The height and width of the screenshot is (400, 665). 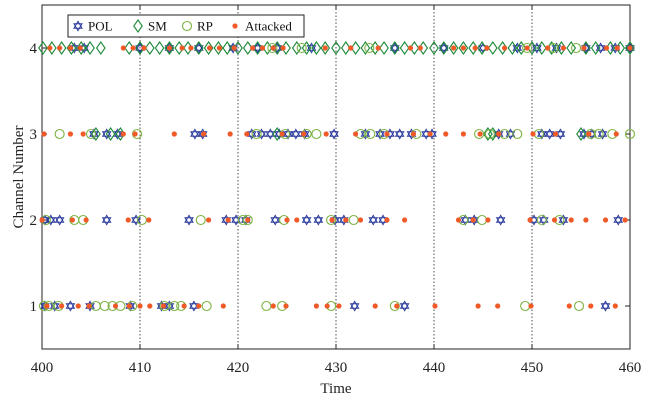 What do you see at coordinates (157, 26) in the screenshot?
I see `legend-label-sm: SM` at bounding box center [157, 26].